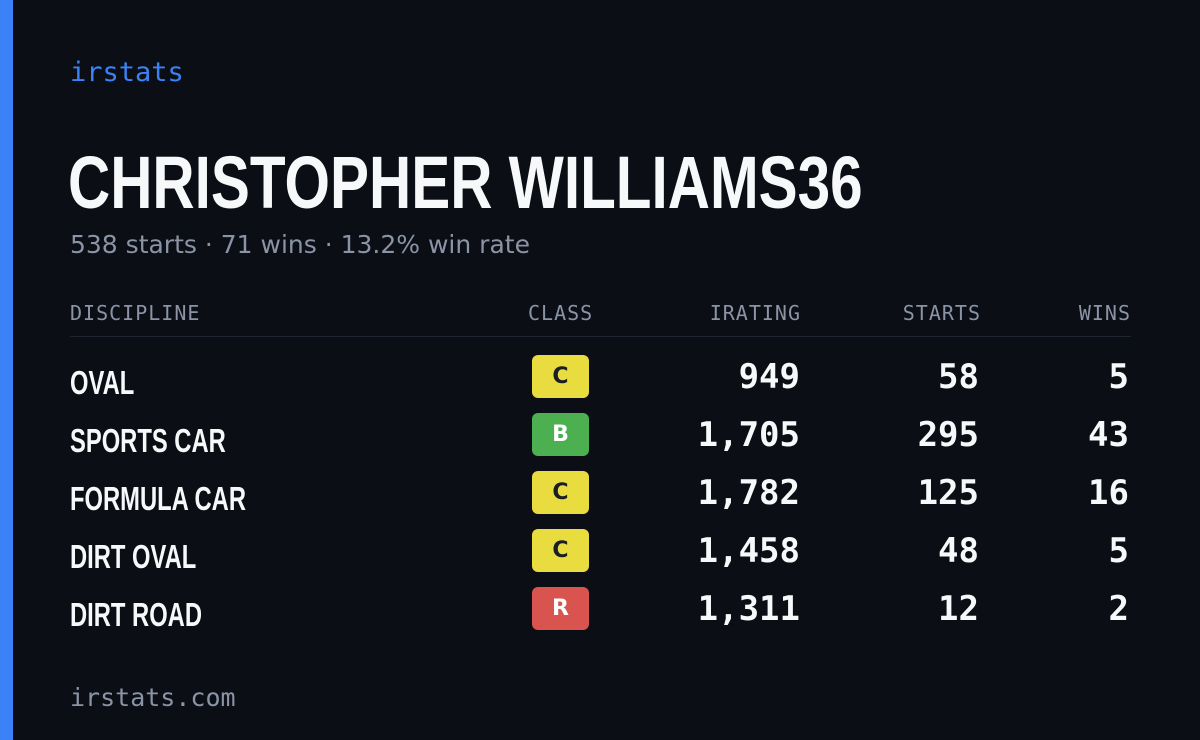 The height and width of the screenshot is (740, 1200). I want to click on header-starts: STARTS, so click(941, 313).